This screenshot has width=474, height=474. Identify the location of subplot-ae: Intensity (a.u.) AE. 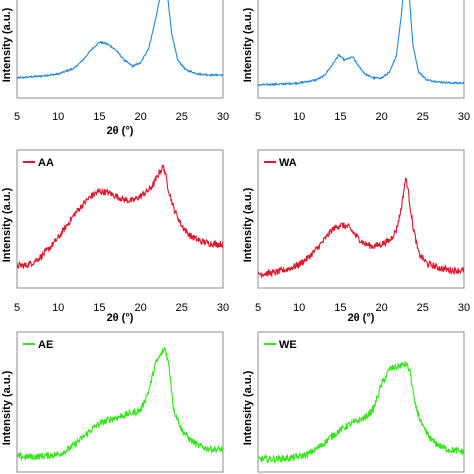
(112, 402).